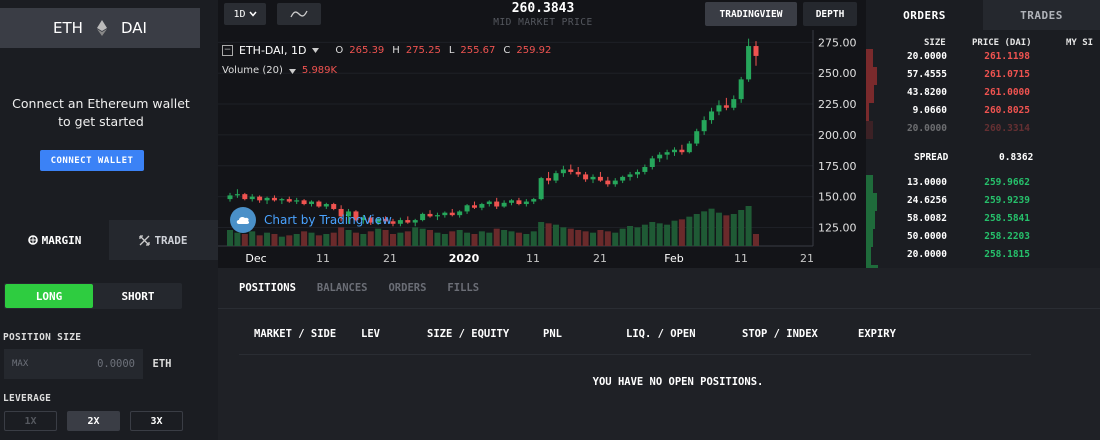  I want to click on order-size: 20.0000, so click(926, 254).